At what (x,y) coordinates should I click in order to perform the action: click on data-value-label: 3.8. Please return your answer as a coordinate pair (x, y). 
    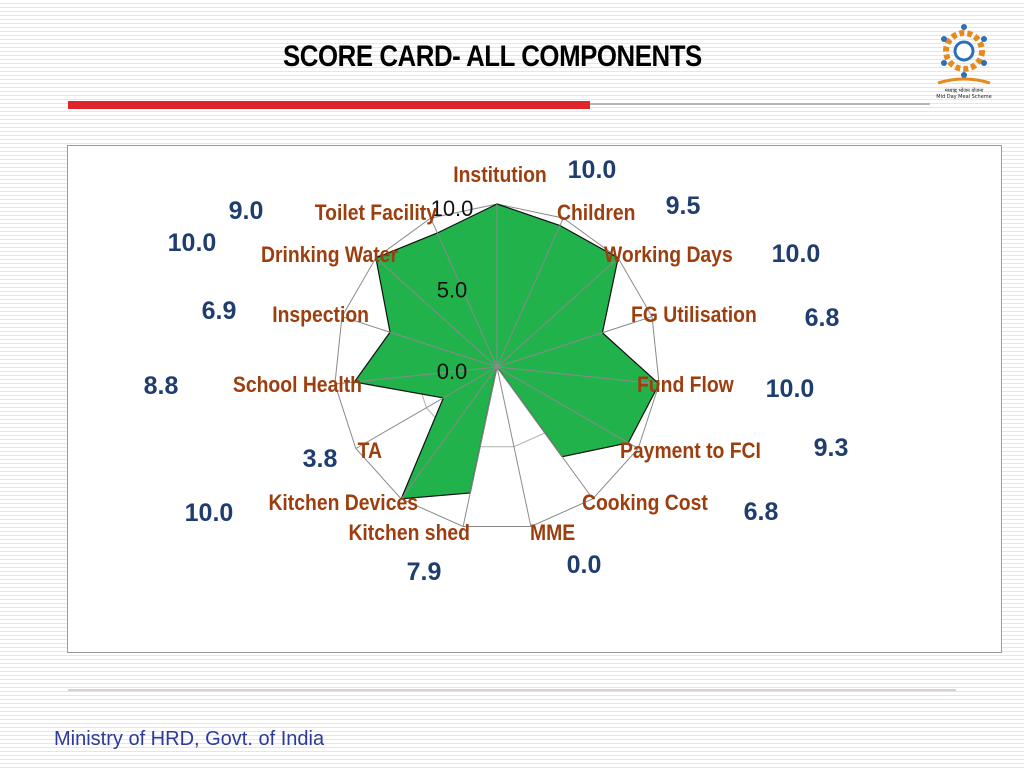
    Looking at the image, I should click on (320, 459).